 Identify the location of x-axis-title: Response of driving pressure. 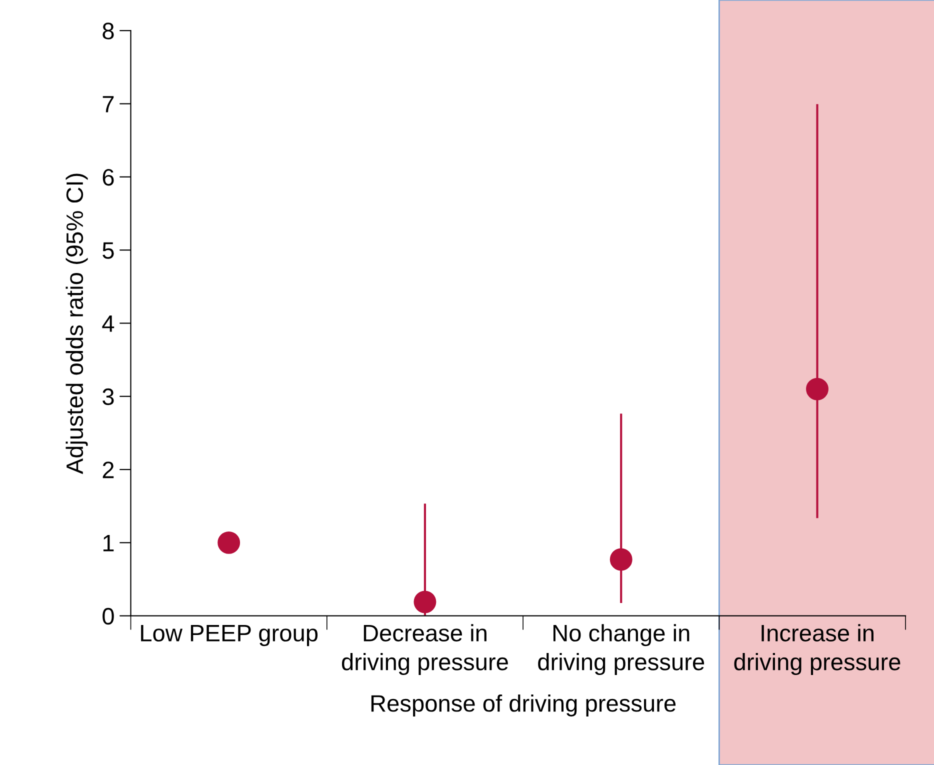
(523, 705).